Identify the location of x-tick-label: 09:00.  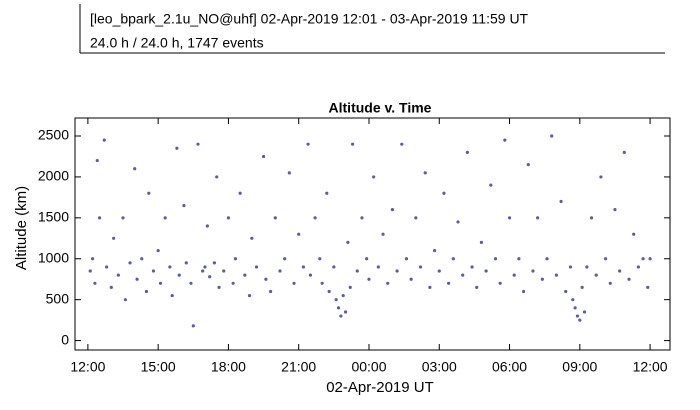
(579, 367).